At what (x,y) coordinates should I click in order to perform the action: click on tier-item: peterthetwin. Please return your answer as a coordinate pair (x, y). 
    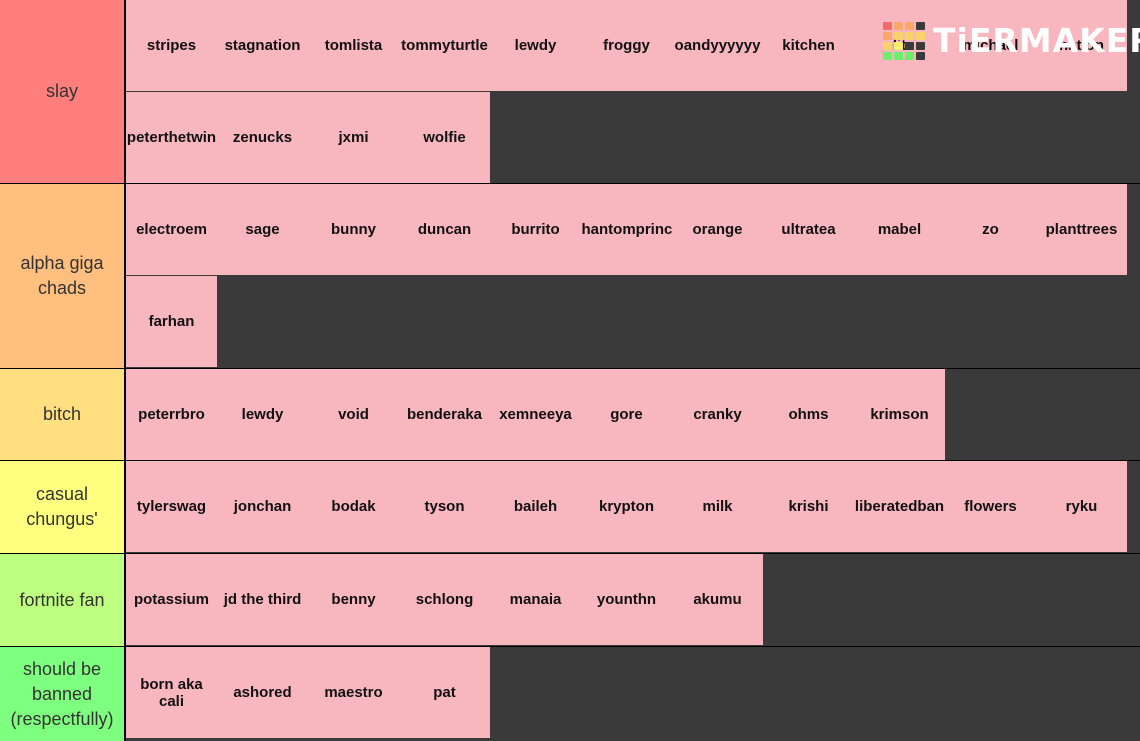
    Looking at the image, I should click on (171, 137).